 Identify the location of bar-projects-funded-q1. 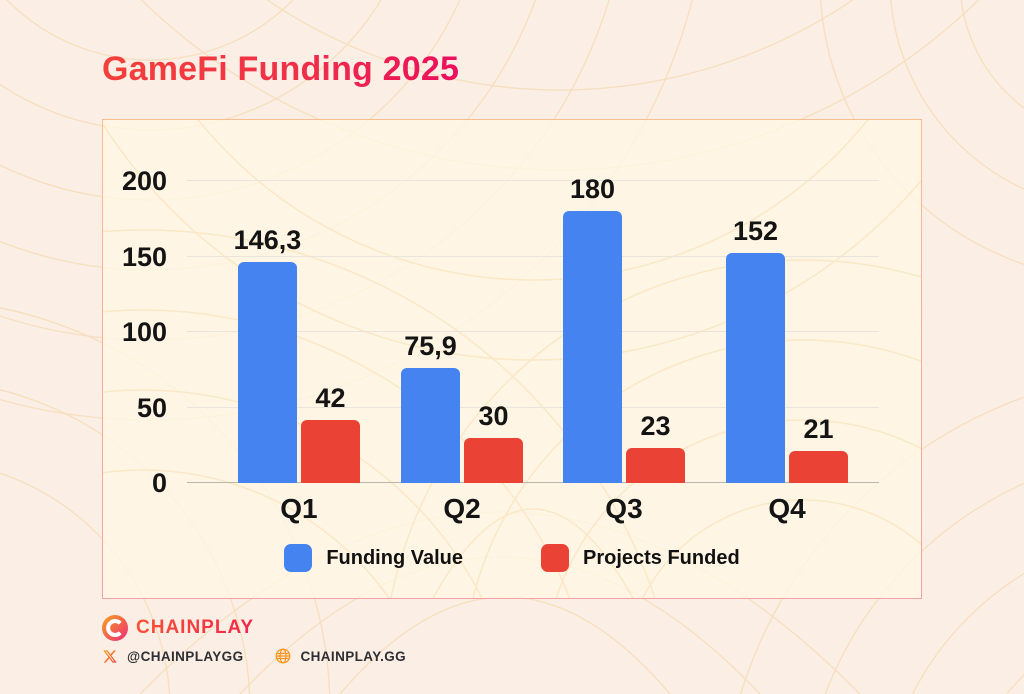
(330, 451).